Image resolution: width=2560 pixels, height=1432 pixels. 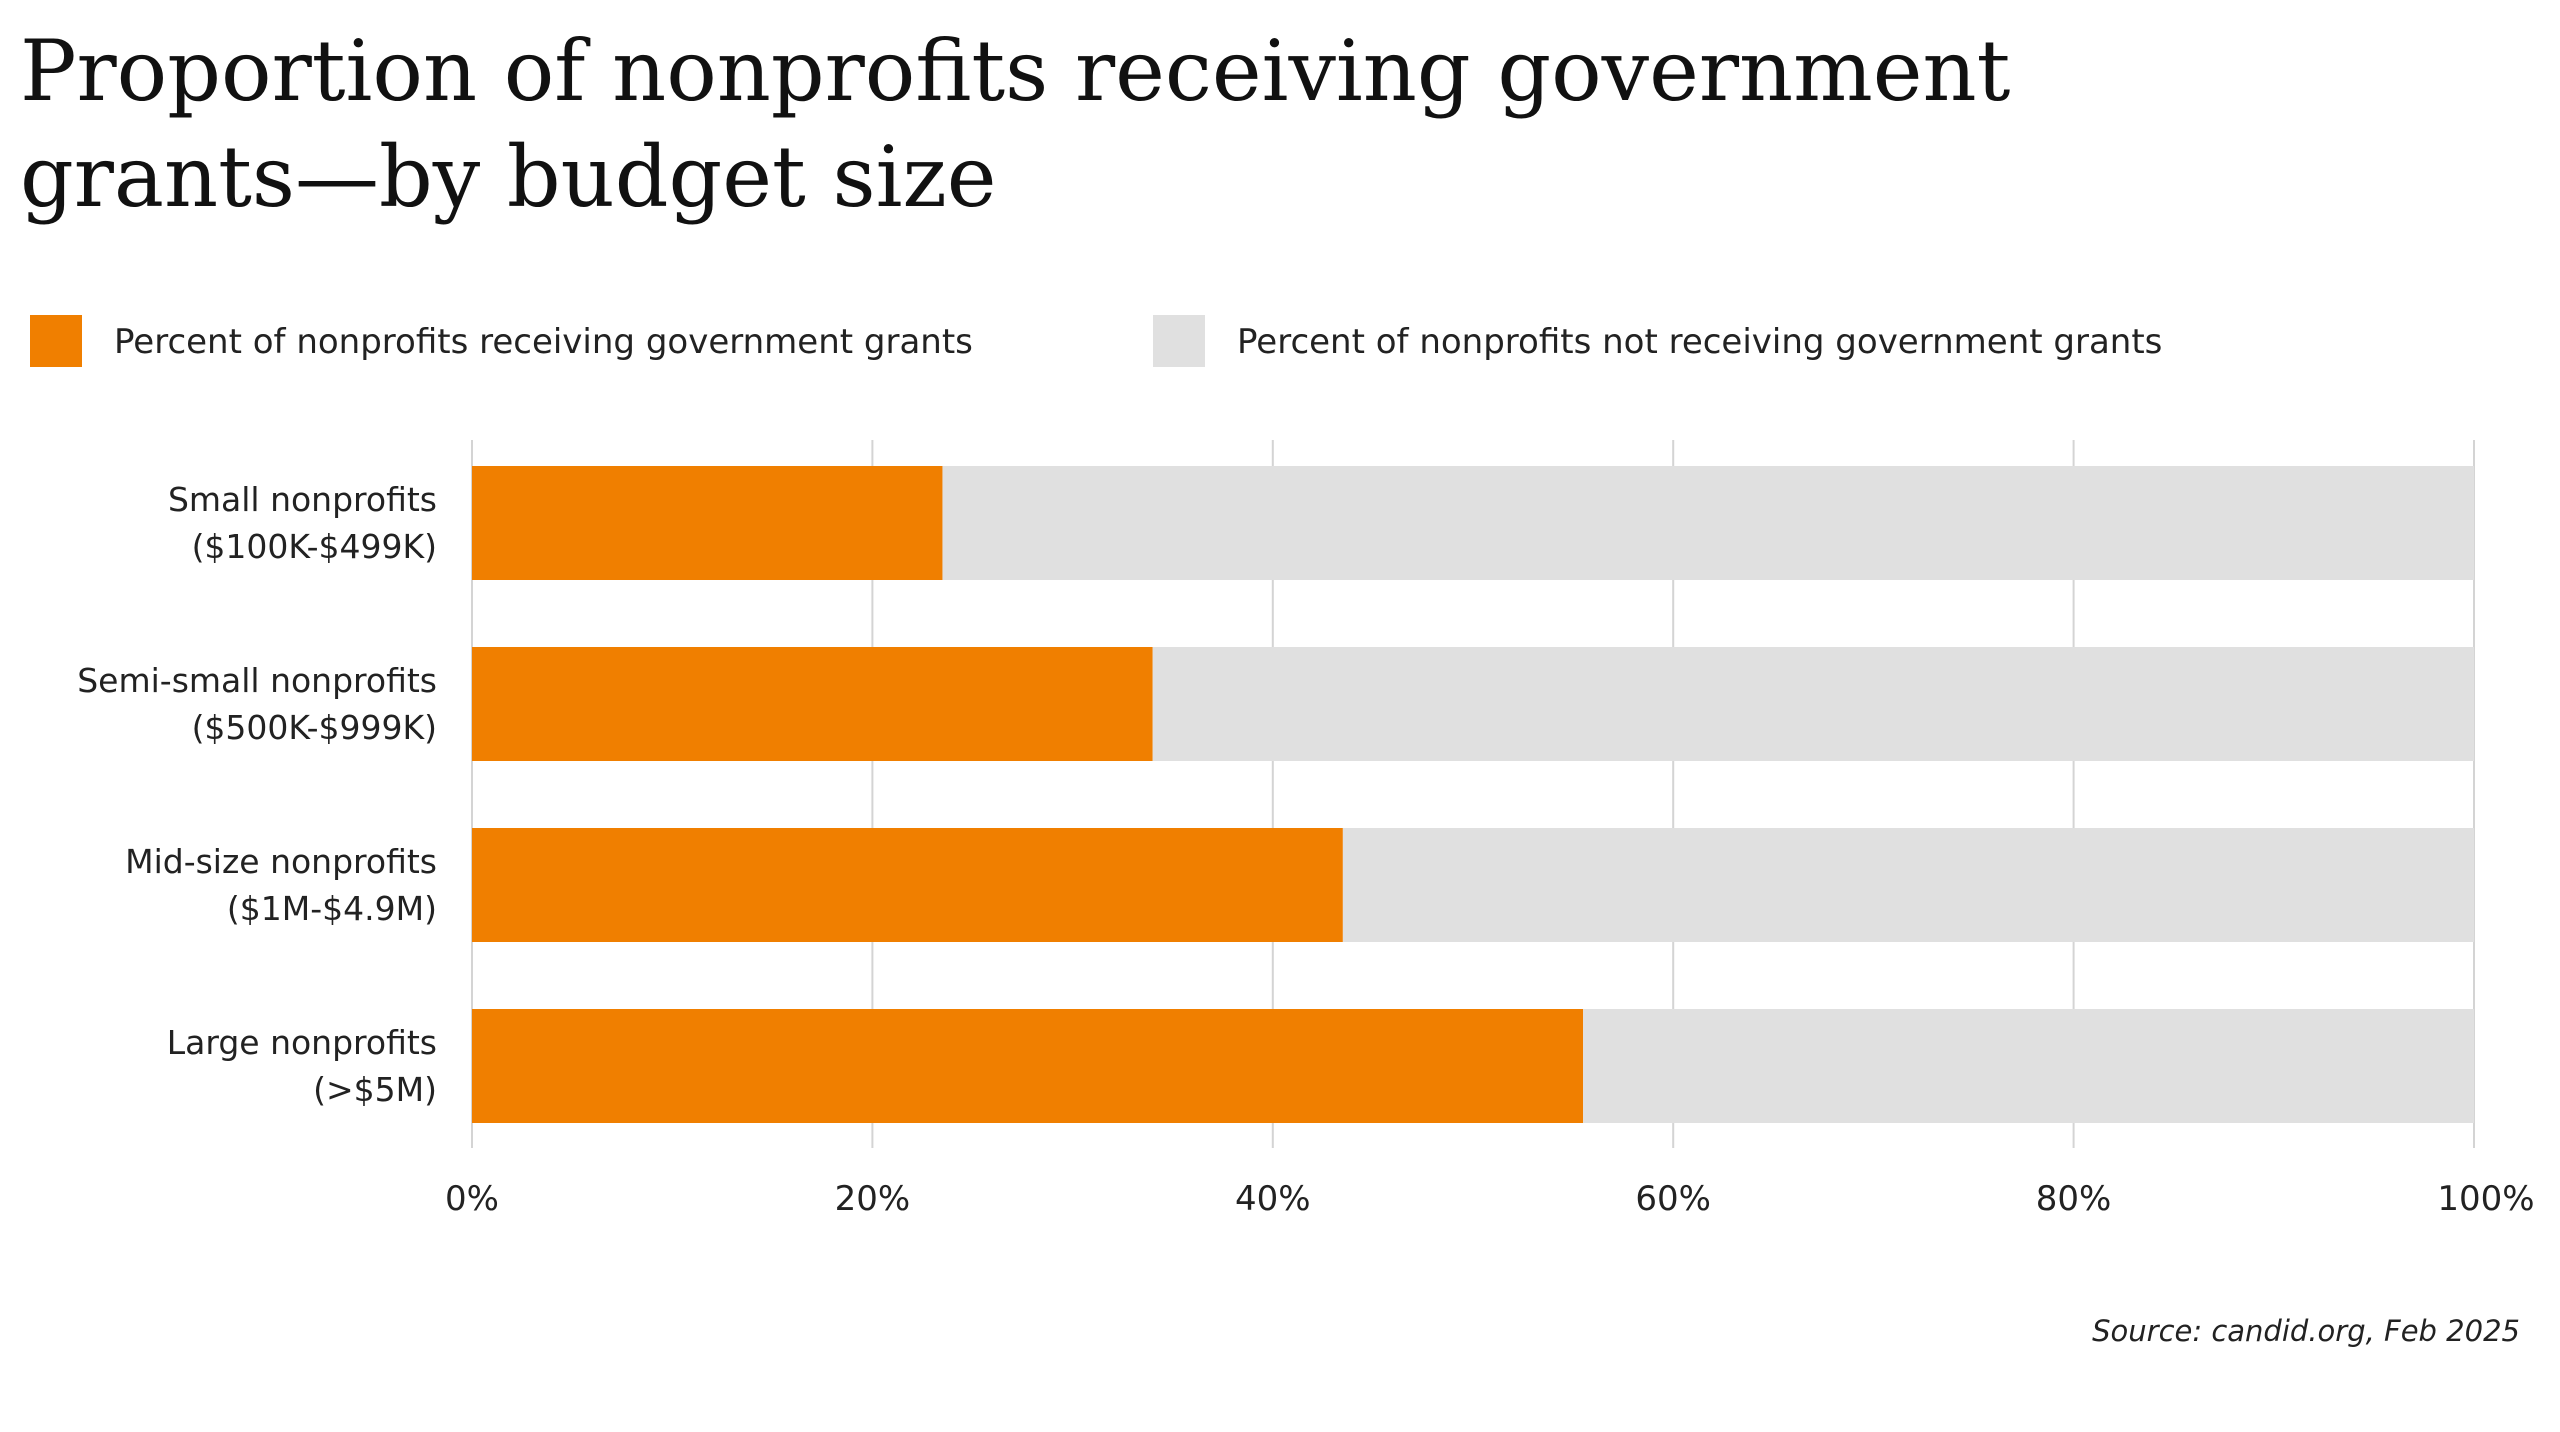 What do you see at coordinates (2306, 1331) in the screenshot?
I see `source-note: Source: candid.org, Feb 2025` at bounding box center [2306, 1331].